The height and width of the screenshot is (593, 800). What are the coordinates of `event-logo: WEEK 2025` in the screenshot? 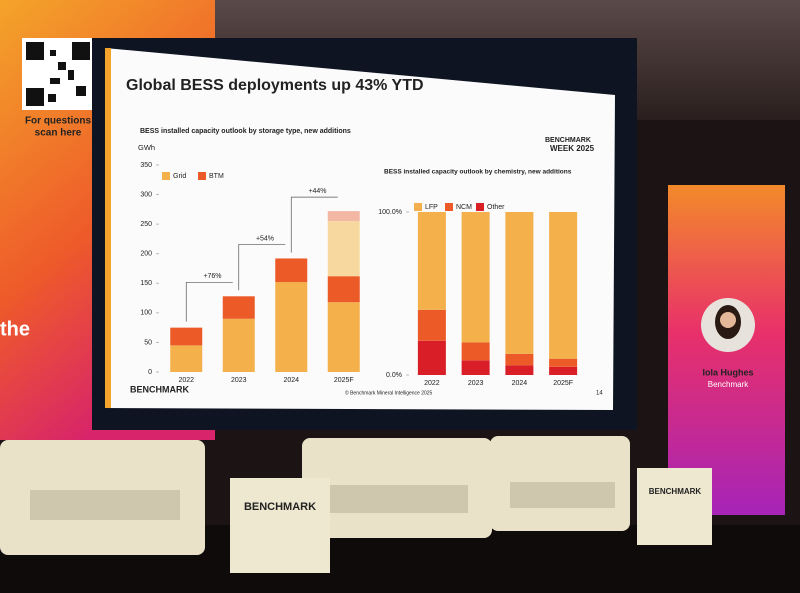 It's located at (572, 148).